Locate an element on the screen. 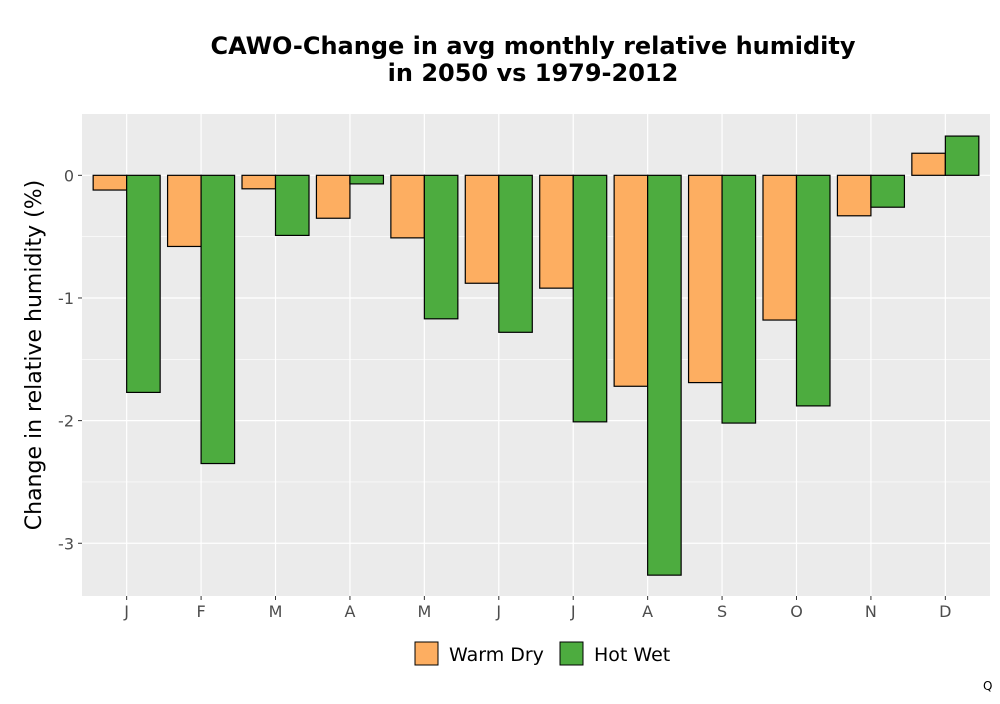 Image resolution: width=1000 pixels, height=704 pixels. x-tick-label: F is located at coordinates (200, 611).